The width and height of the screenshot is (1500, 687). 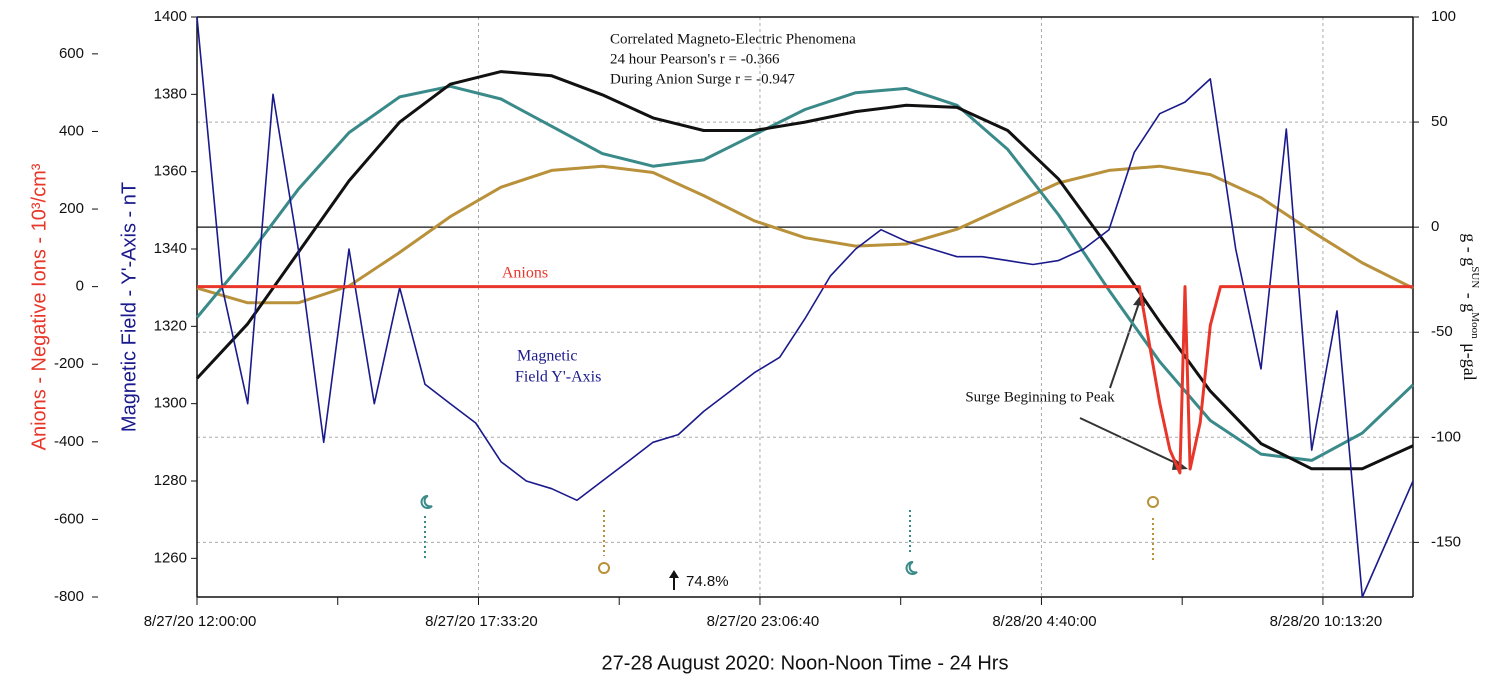 I want to click on y2-tick-label: -50, so click(x=1442, y=331).